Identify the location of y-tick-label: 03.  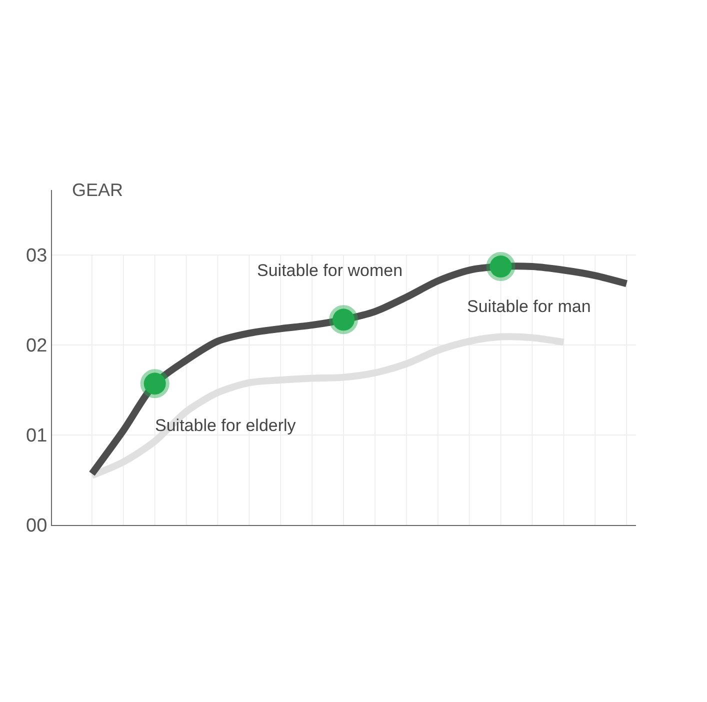
(37, 255).